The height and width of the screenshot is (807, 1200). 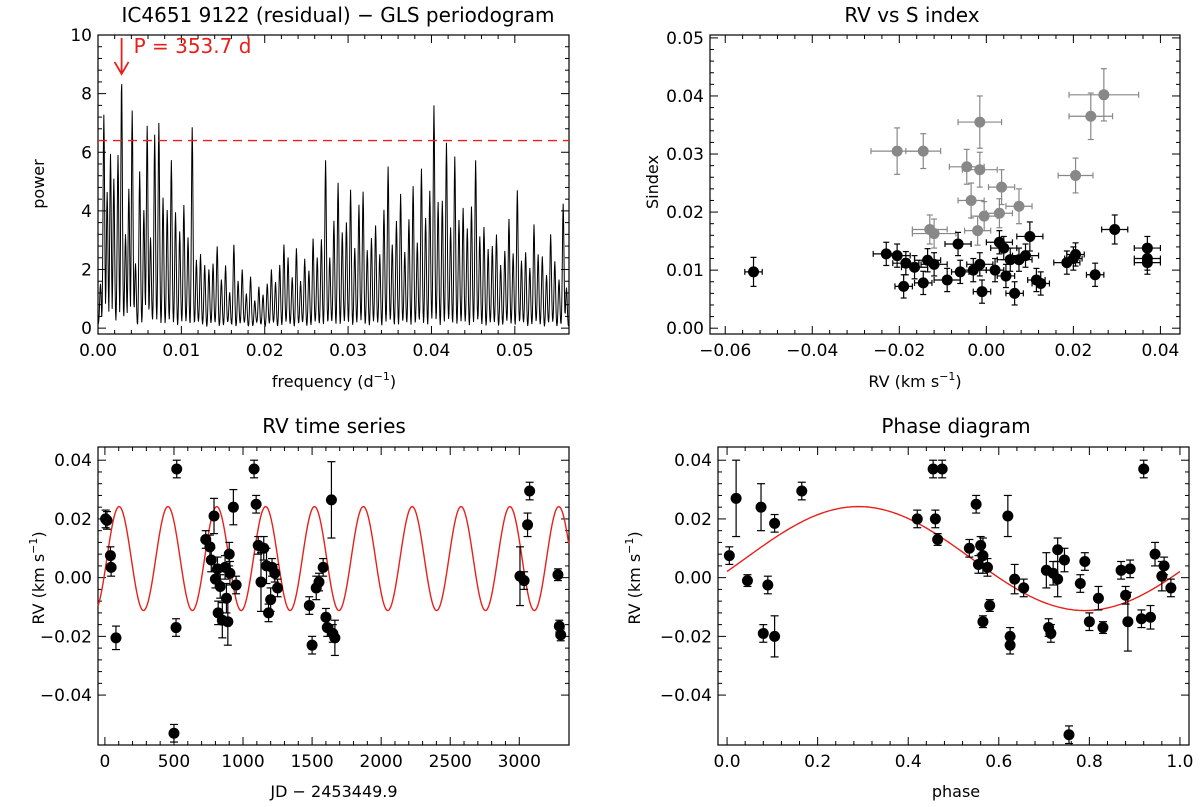 I want to click on rv-vs-sindex-ytick-label: 0.02, so click(x=685, y=213).